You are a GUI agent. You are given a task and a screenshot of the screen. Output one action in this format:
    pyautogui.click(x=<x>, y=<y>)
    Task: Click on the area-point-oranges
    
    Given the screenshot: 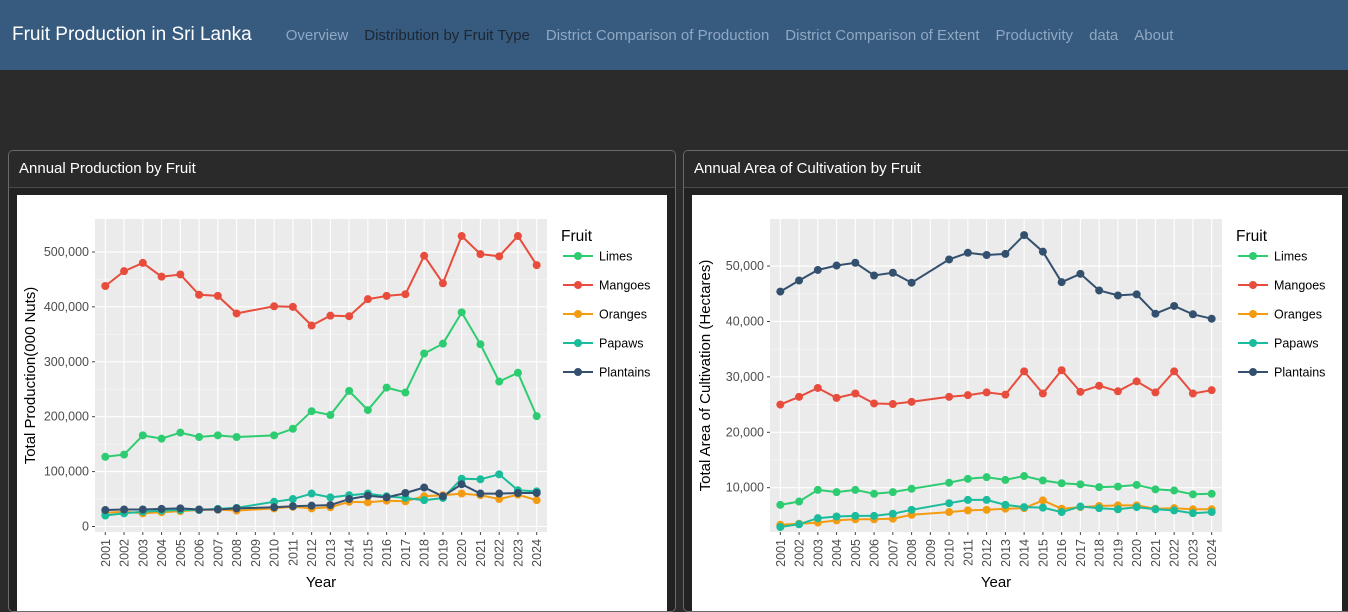 What is the action you would take?
    pyautogui.click(x=1042, y=500)
    